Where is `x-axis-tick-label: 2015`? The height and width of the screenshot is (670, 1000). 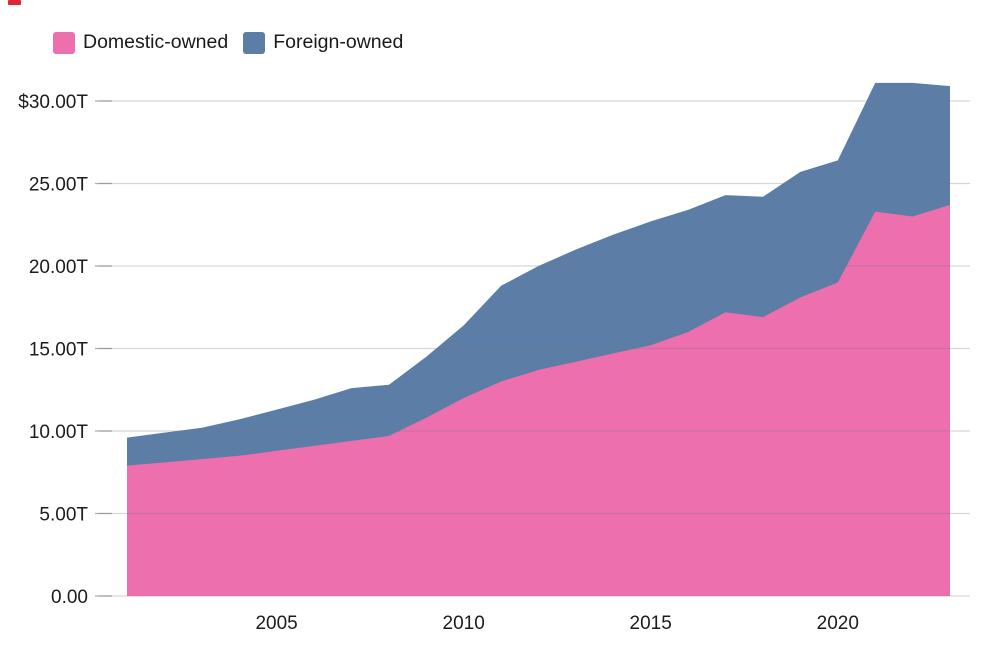
x-axis-tick-label: 2015 is located at coordinates (651, 623).